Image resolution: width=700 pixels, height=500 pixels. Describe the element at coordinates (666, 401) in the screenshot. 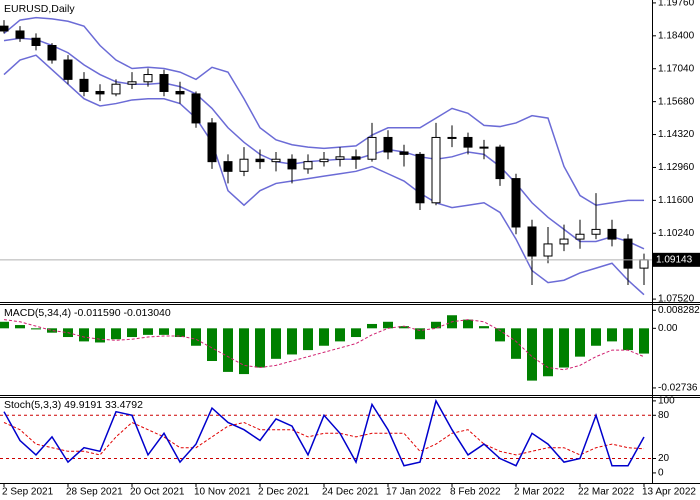

I see `y-tick-label: 100` at that location.